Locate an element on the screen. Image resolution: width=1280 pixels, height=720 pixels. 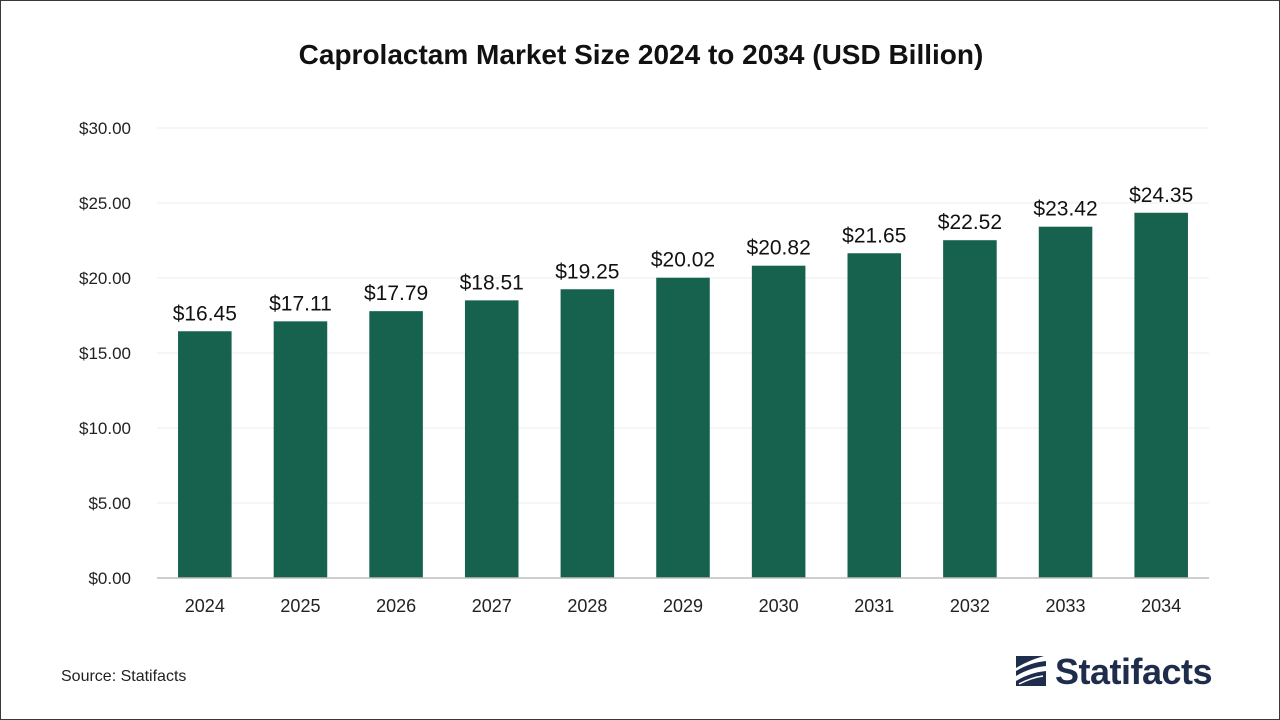
x-tick-label: 2030 is located at coordinates (779, 606).